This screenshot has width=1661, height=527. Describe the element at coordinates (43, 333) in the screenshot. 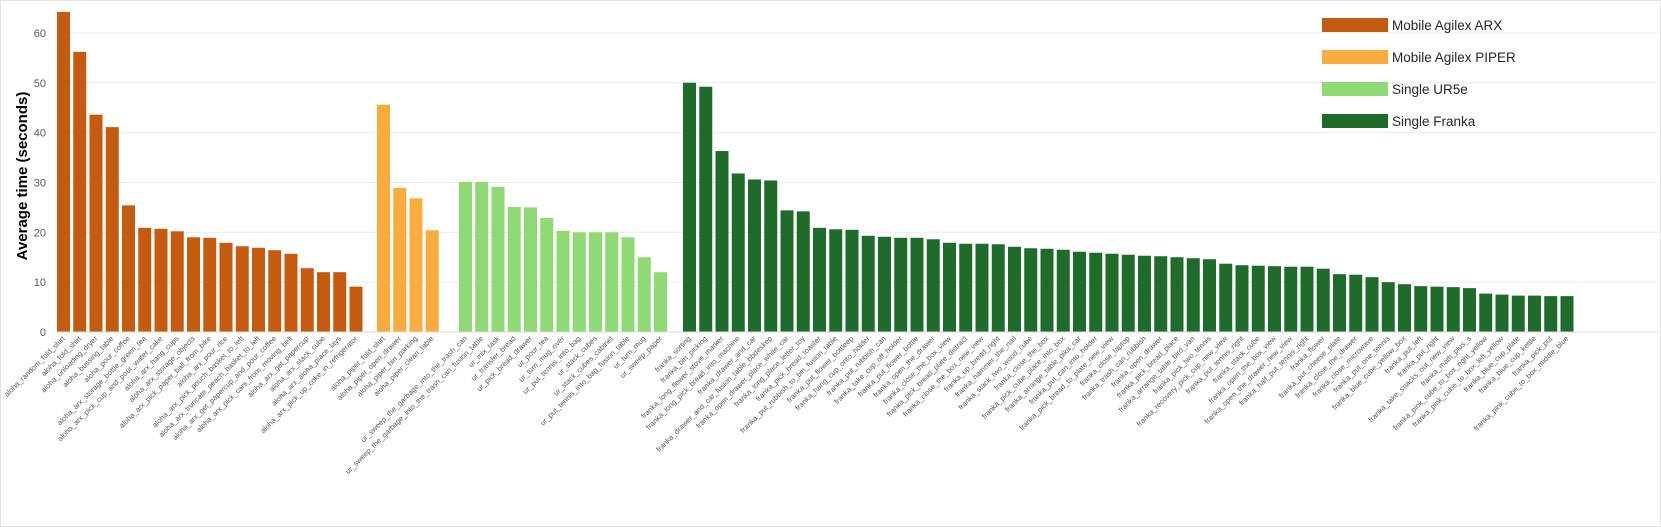

I see `y-tick-label: 0` at that location.